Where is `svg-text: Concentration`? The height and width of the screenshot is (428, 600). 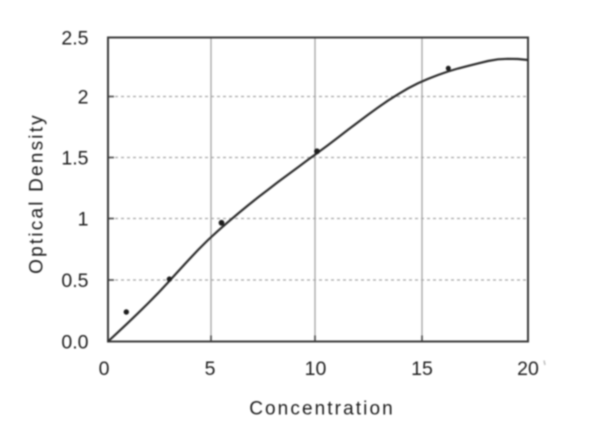
svg-text: Concentration is located at coordinates (322, 409).